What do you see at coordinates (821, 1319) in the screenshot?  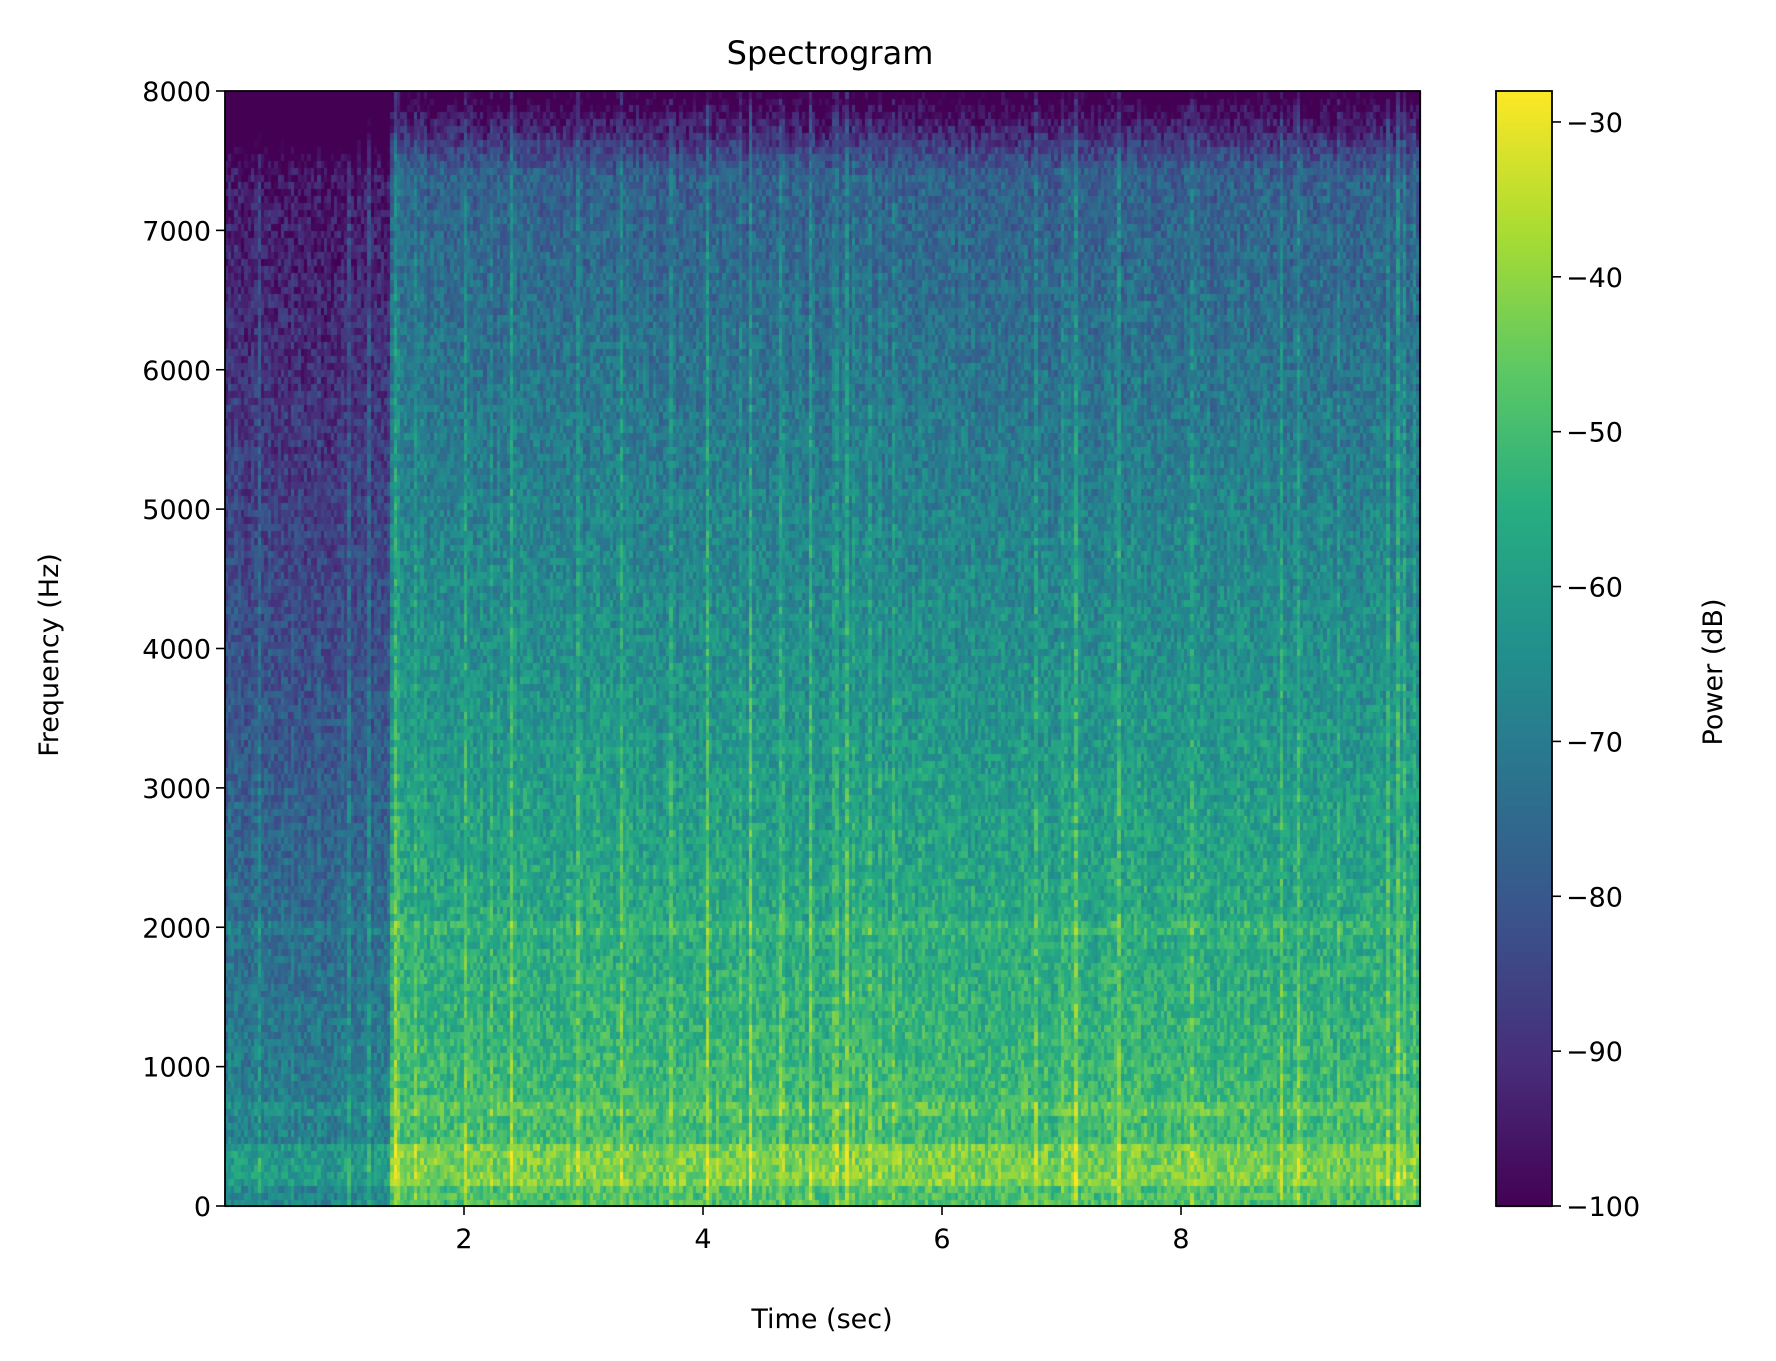 I see `x-axis-label: Time (sec)` at bounding box center [821, 1319].